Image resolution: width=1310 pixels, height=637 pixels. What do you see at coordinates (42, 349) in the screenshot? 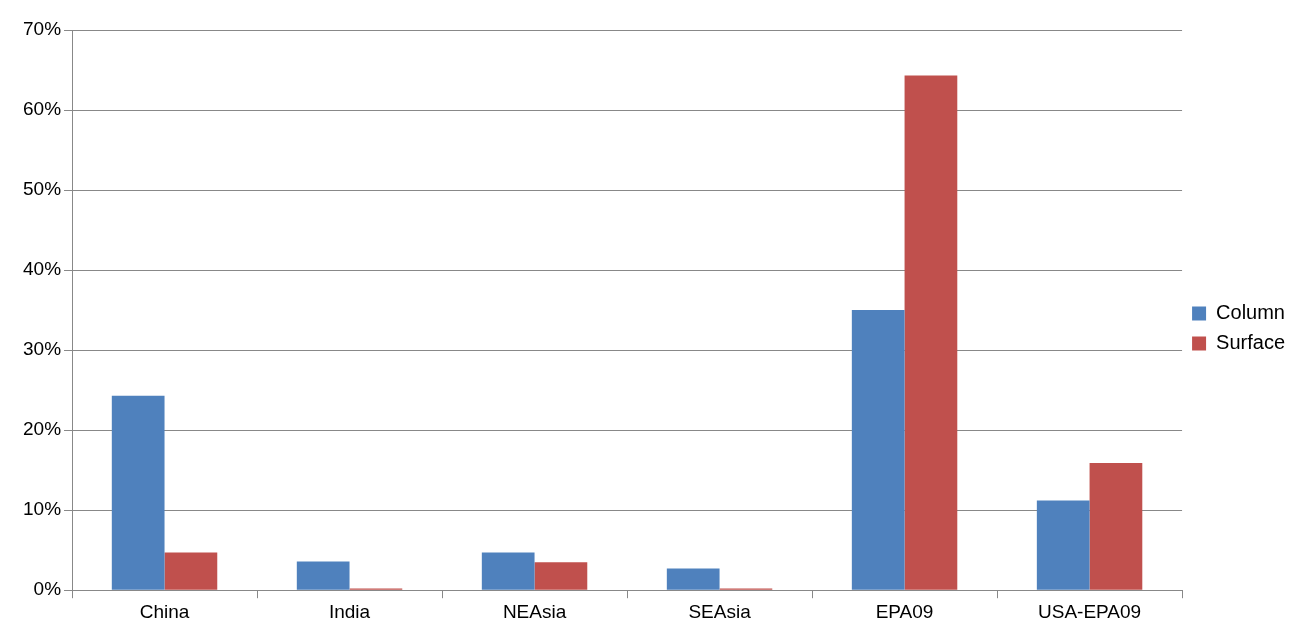
I see `y-tick-label: 30%` at bounding box center [42, 349].